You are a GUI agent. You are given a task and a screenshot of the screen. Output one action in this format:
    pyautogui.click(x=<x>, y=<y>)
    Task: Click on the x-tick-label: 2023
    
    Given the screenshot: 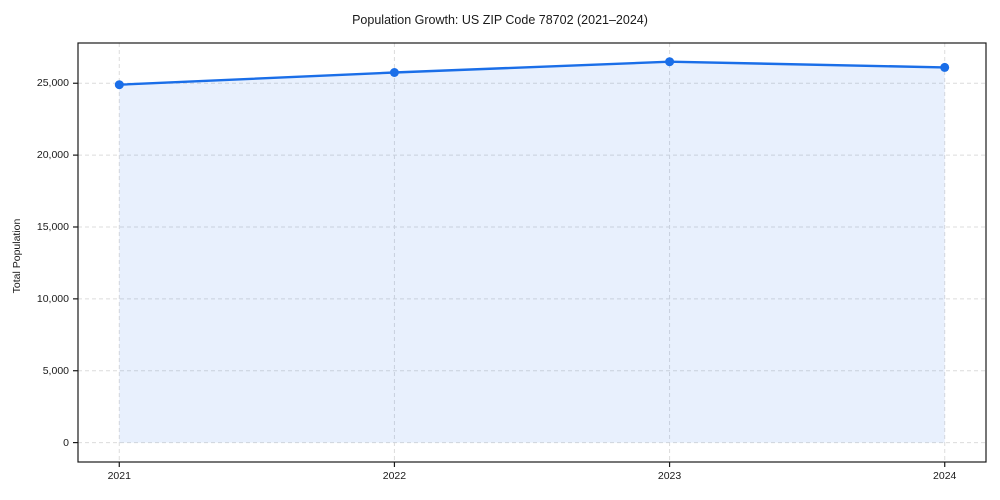 What is the action you would take?
    pyautogui.click(x=669, y=476)
    